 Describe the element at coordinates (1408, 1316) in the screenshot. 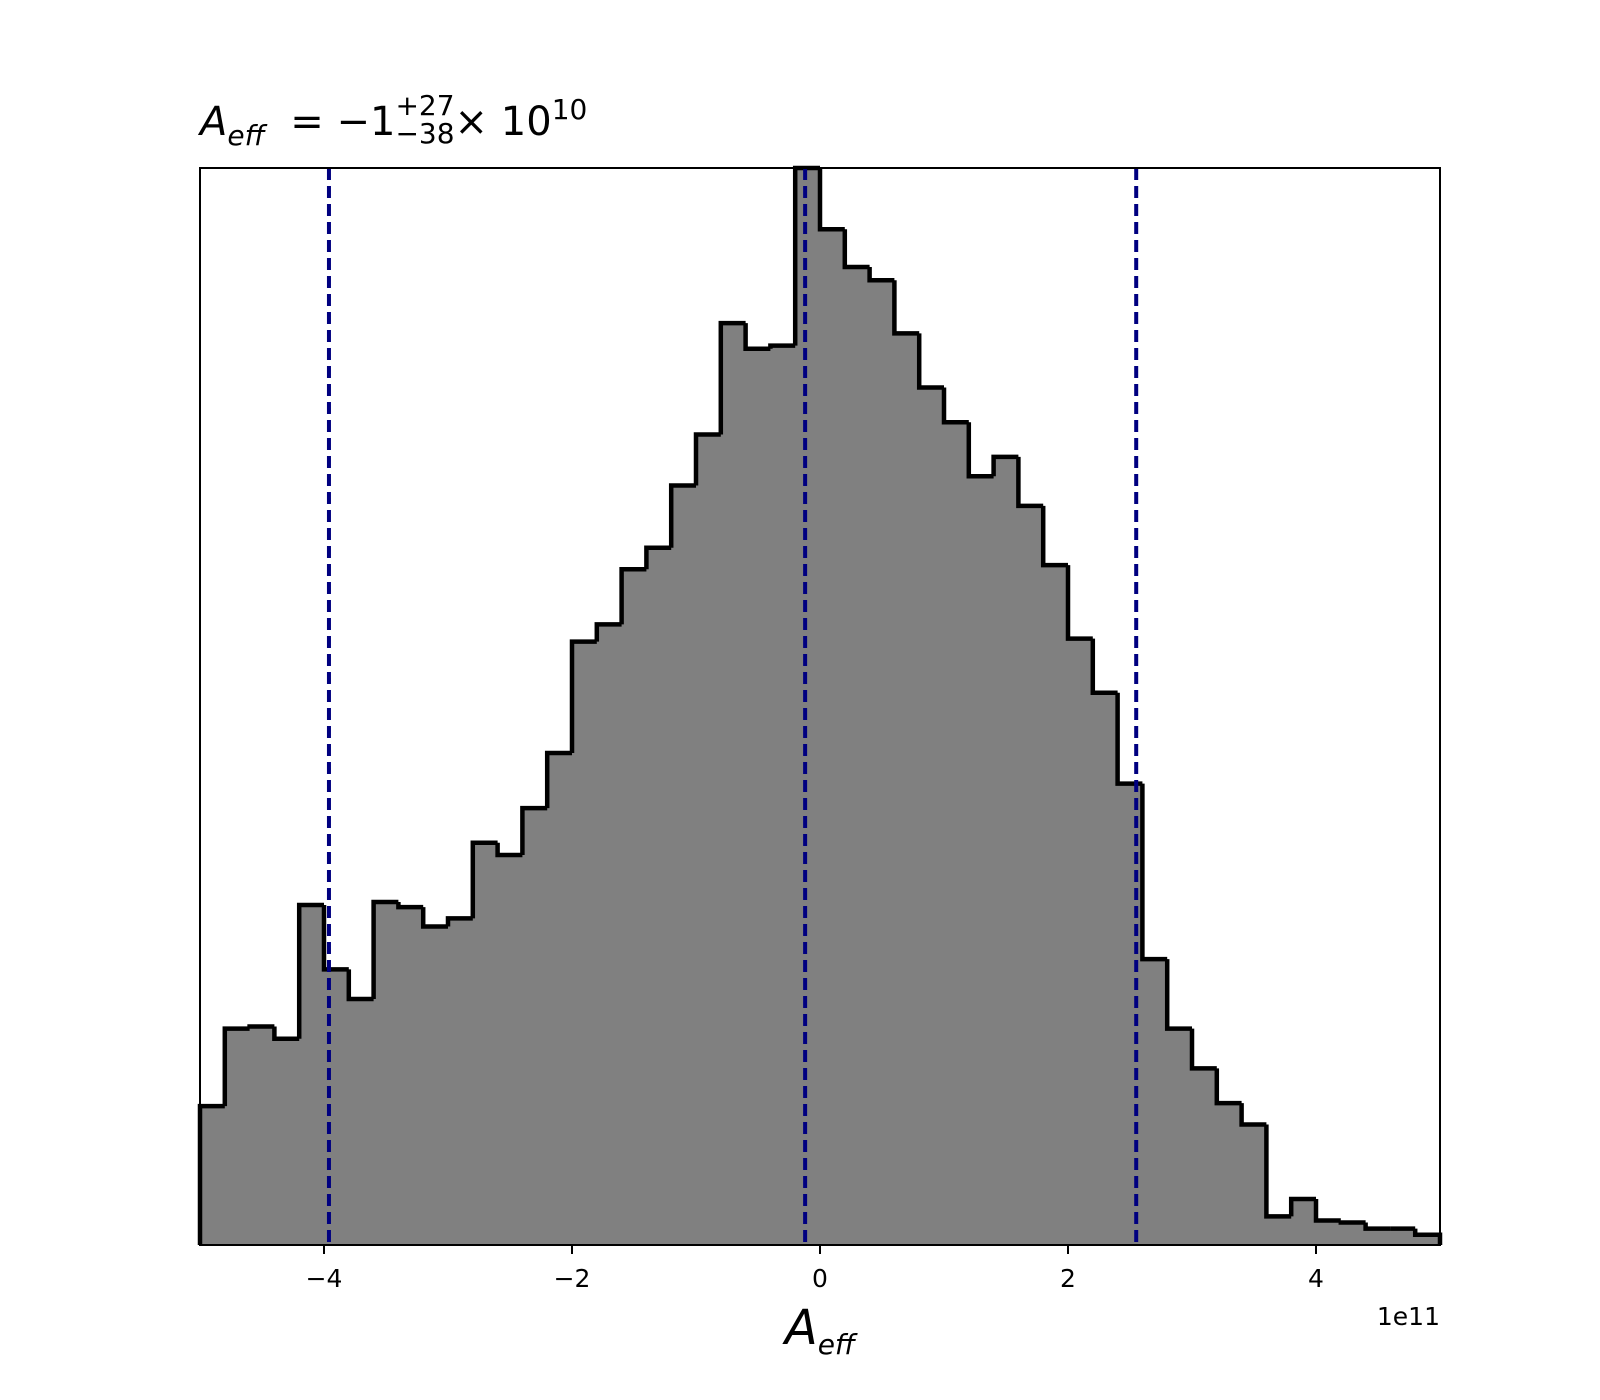

I see `x-offset-text: 1e11` at that location.